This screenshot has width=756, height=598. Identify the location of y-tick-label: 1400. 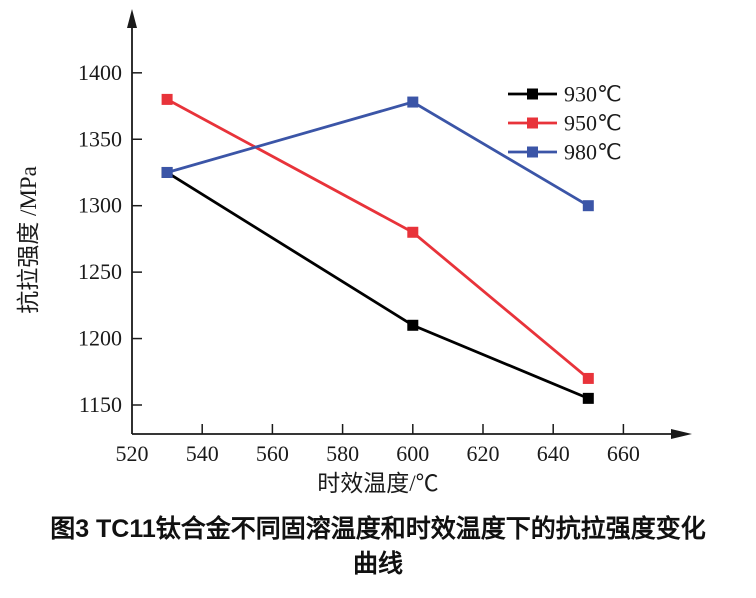
(100, 72).